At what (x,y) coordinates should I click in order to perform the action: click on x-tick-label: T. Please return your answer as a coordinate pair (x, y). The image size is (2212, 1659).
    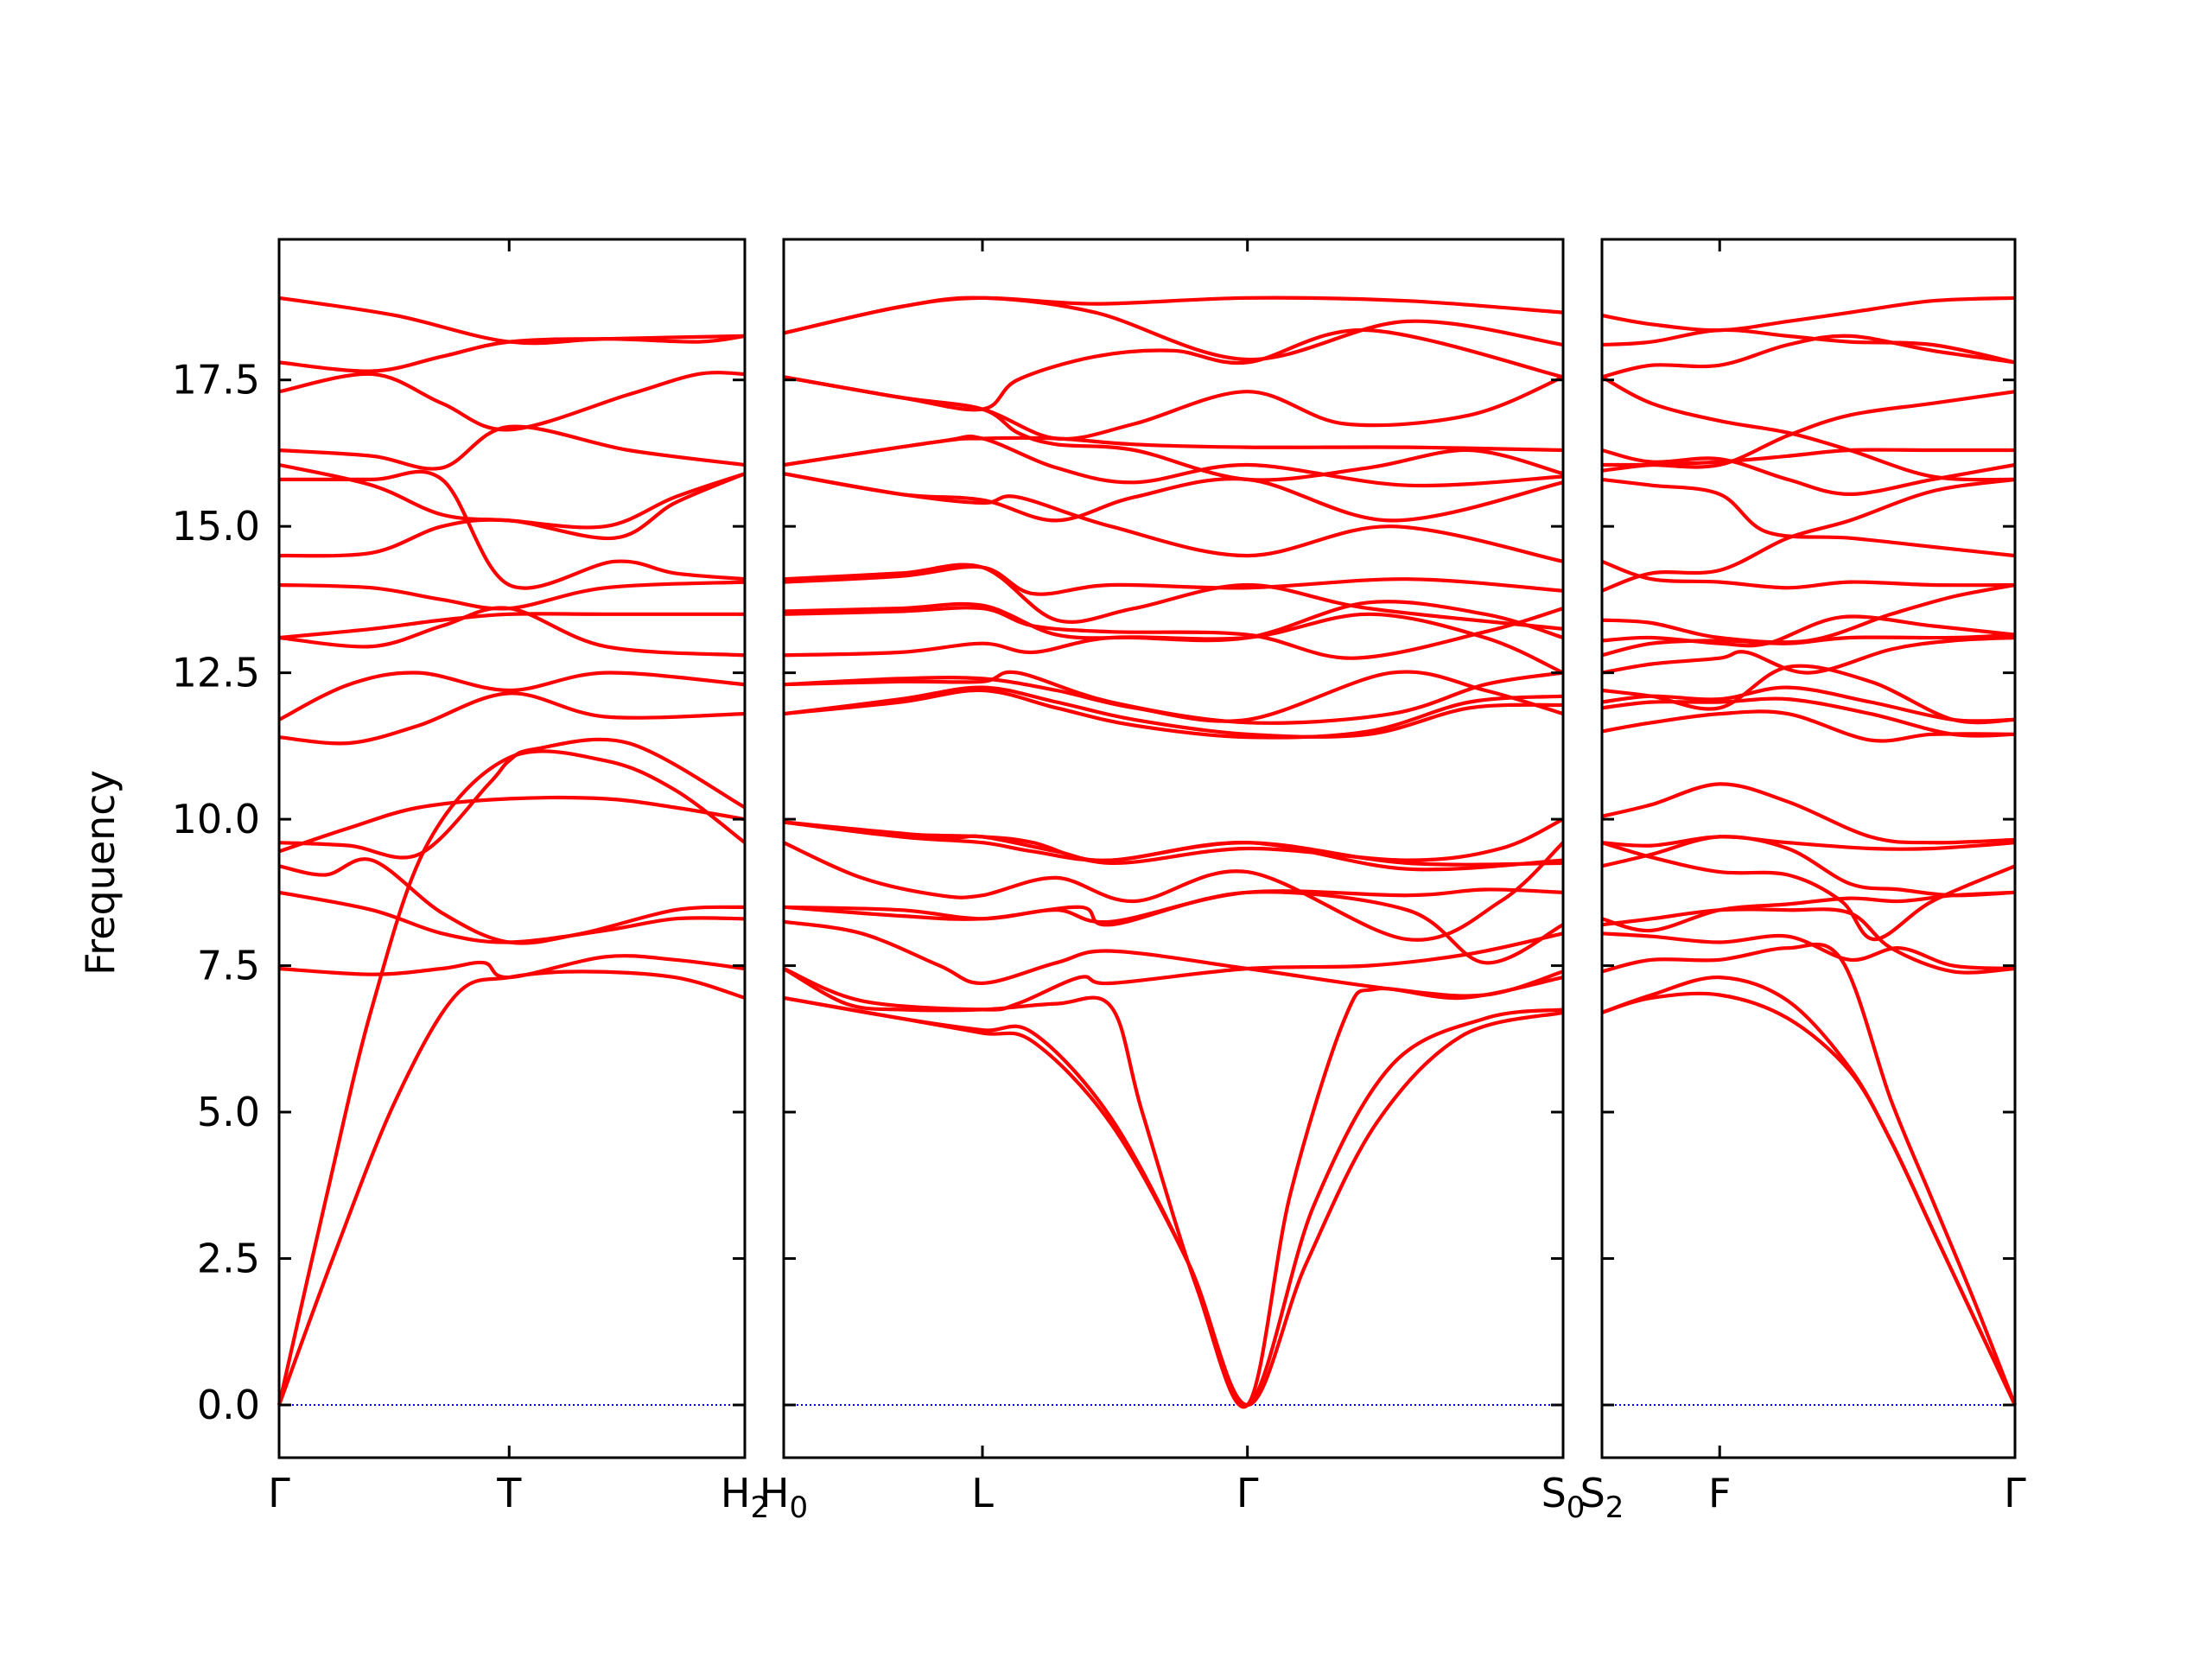
    Looking at the image, I should click on (509, 1493).